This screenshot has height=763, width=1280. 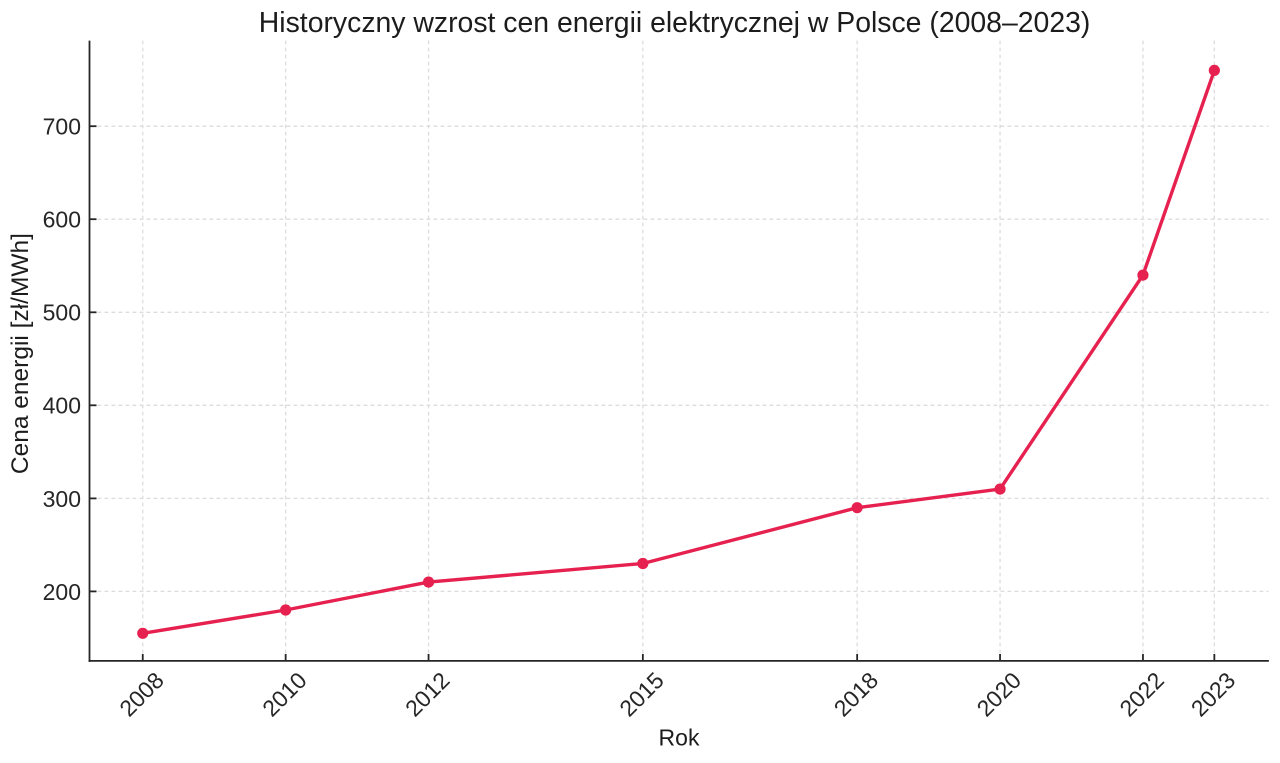 What do you see at coordinates (62, 592) in the screenshot?
I see `svg-text: 200` at bounding box center [62, 592].